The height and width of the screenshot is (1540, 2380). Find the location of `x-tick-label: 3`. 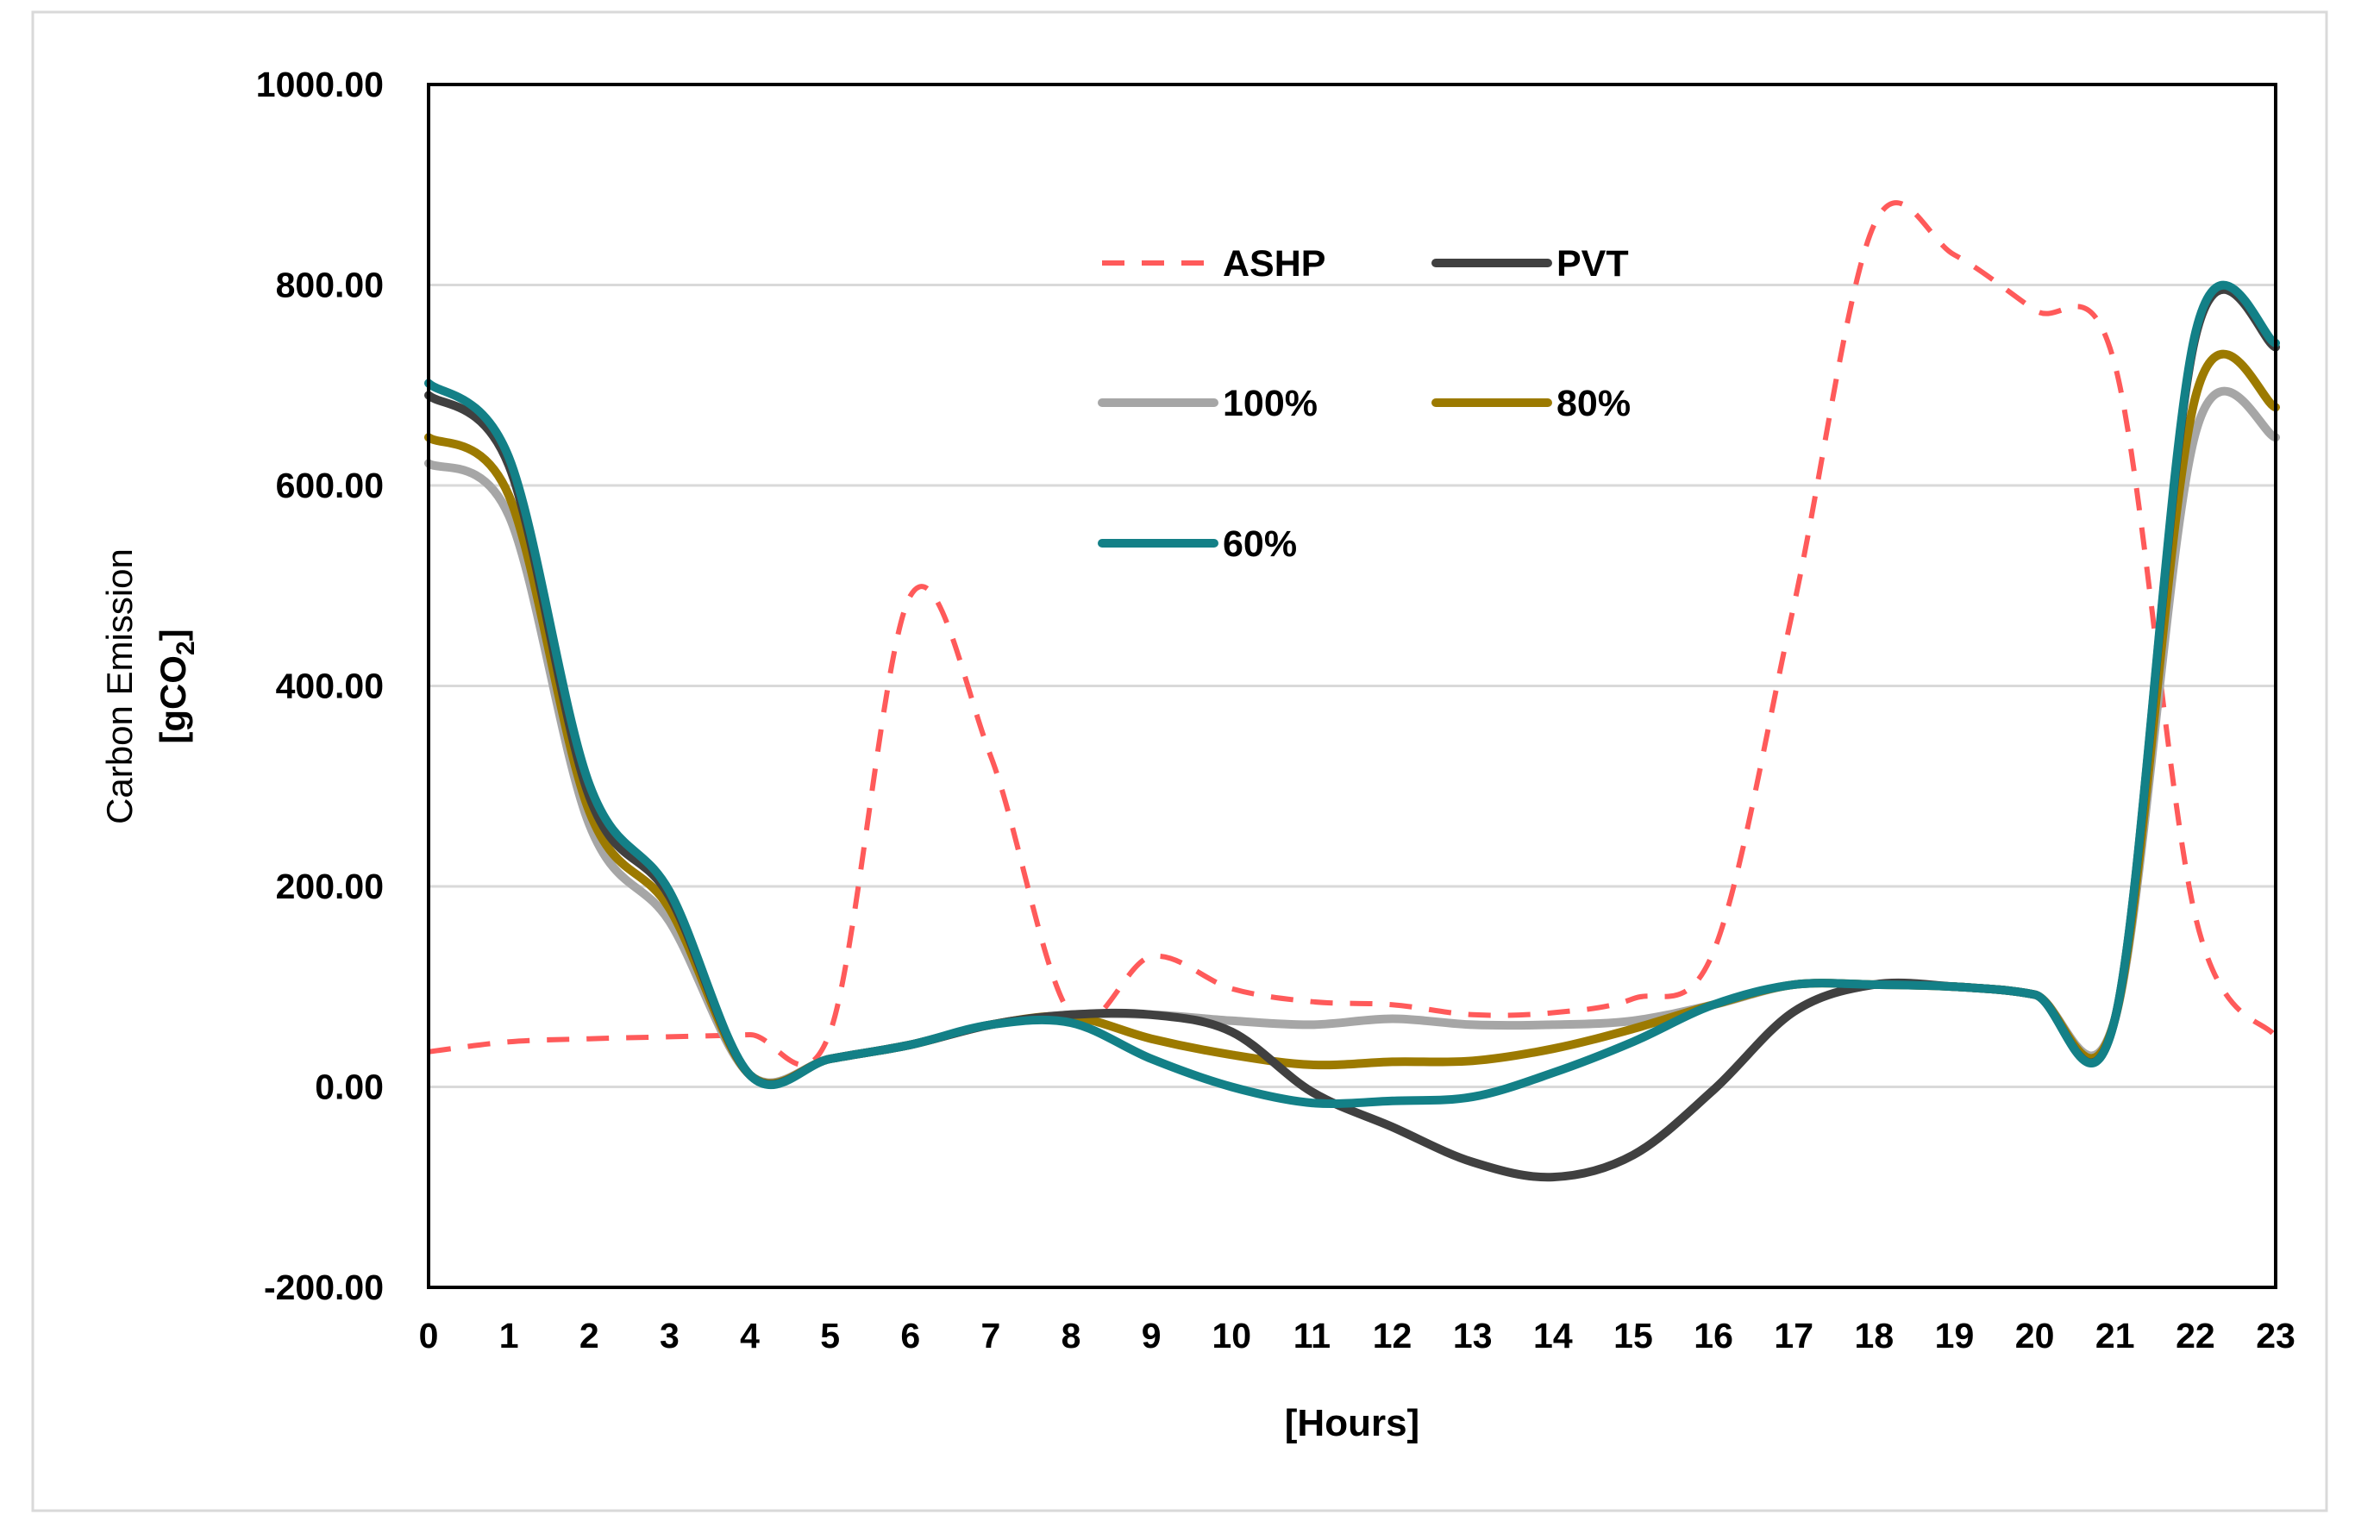

x-tick-label: 3 is located at coordinates (670, 1335).